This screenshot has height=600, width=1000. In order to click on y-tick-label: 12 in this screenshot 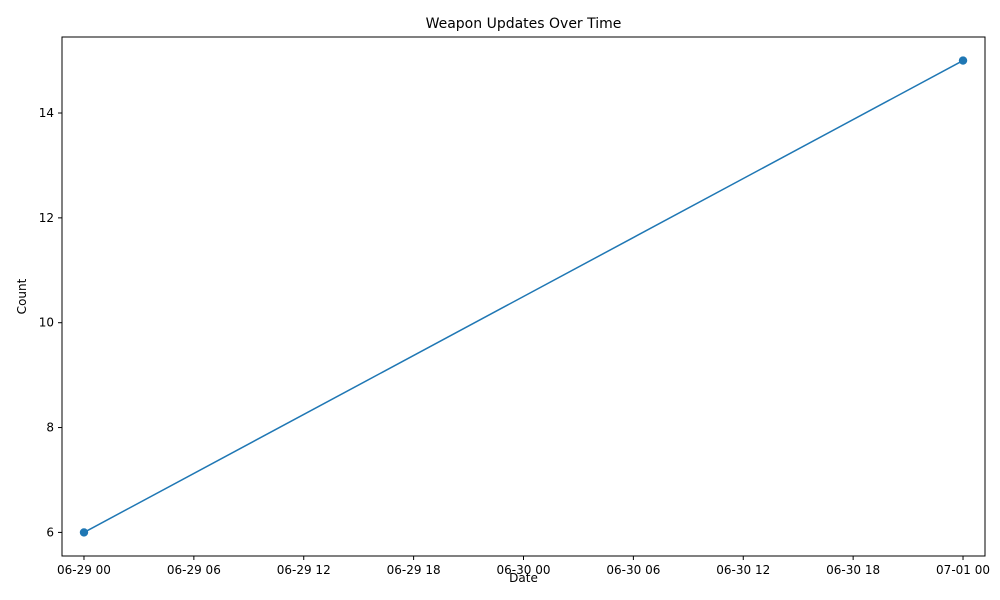, I will do `click(46, 218)`.